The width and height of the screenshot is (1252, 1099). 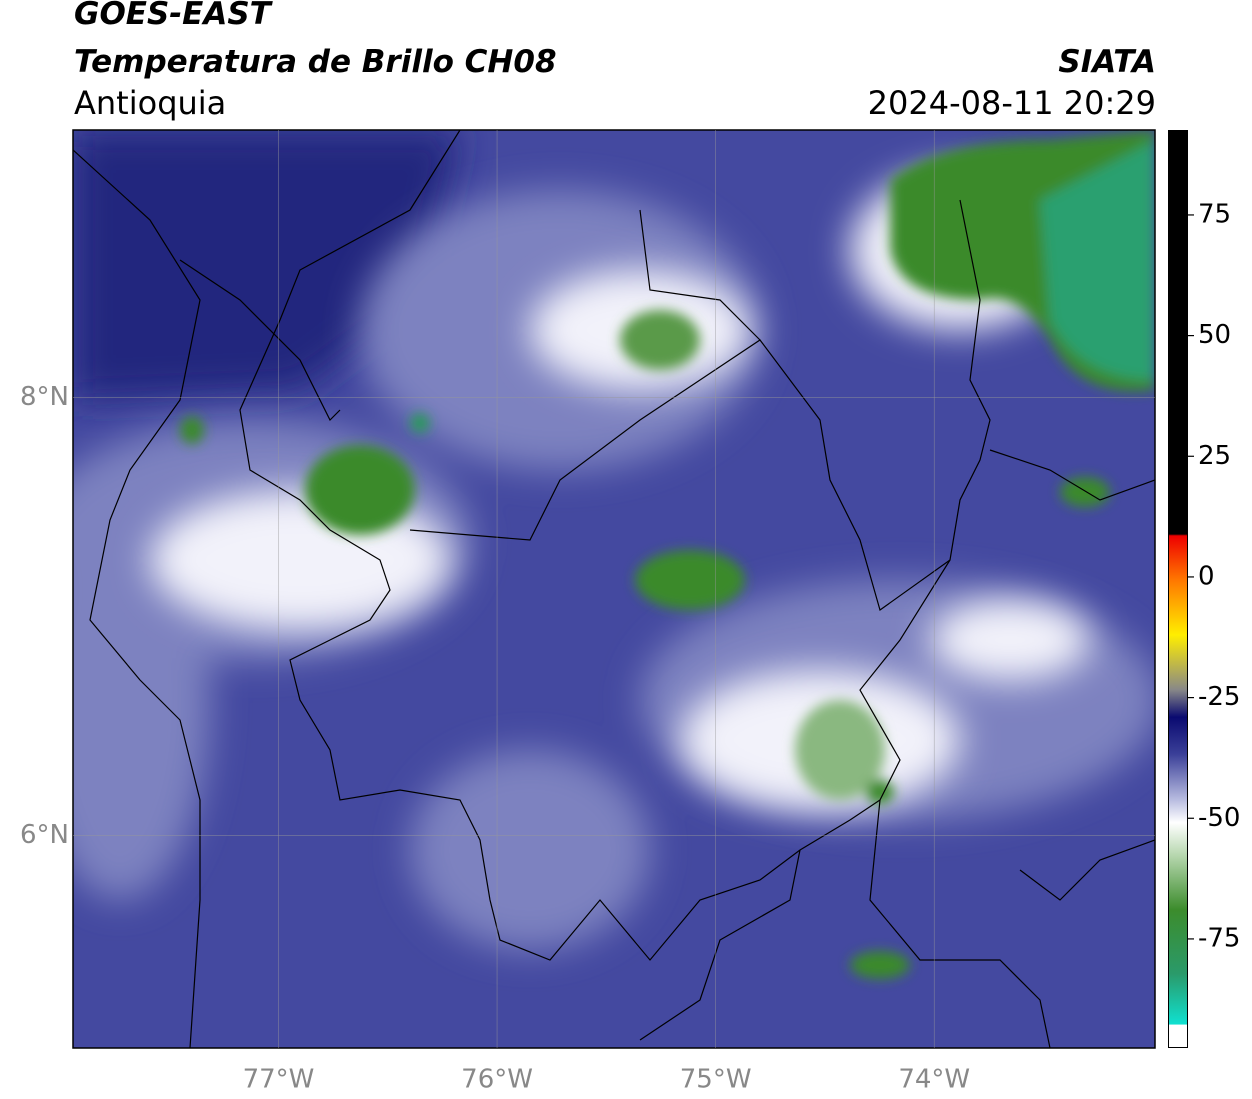 I want to click on satellite: GOES-EAST, so click(x=172, y=16).